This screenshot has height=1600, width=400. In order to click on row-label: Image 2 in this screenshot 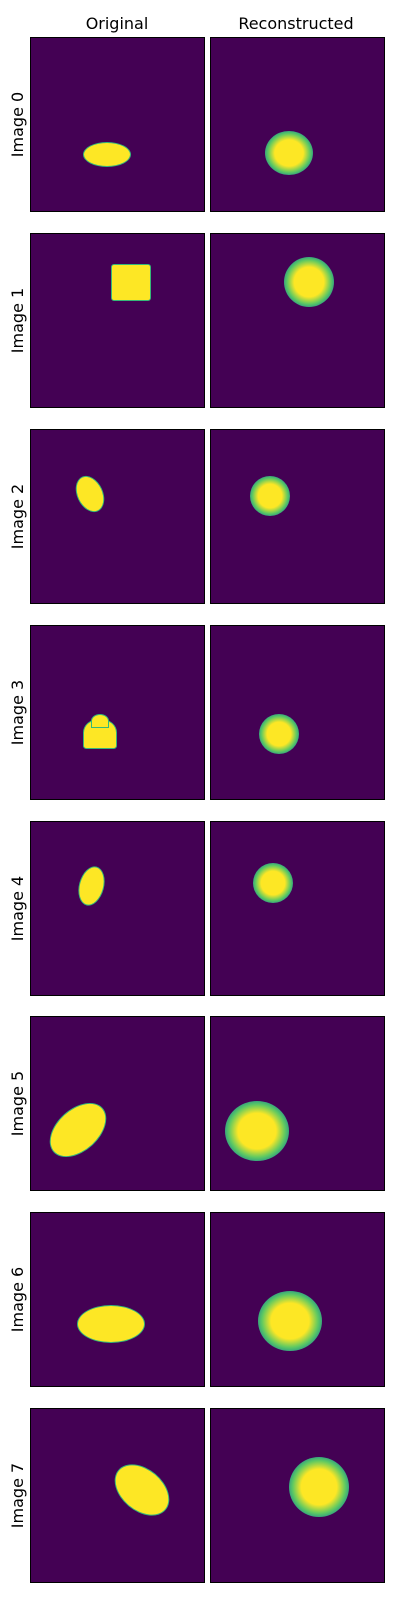, I will do `click(18, 516)`.